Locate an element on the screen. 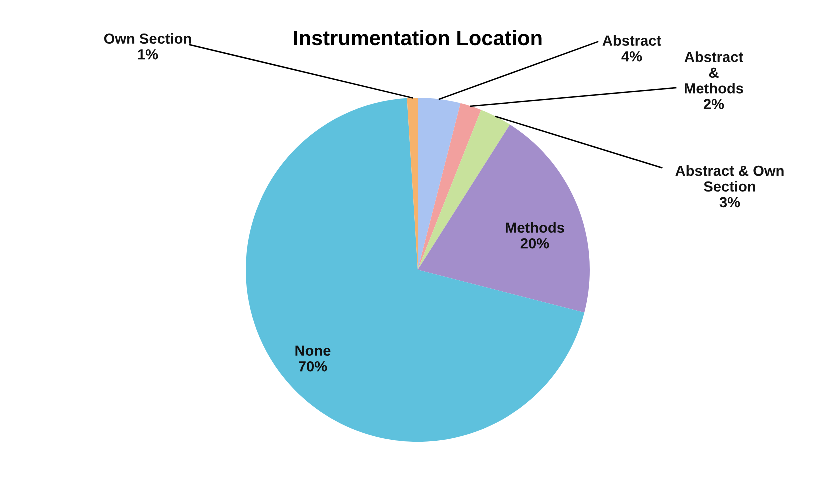  data-label: 4% is located at coordinates (632, 56).